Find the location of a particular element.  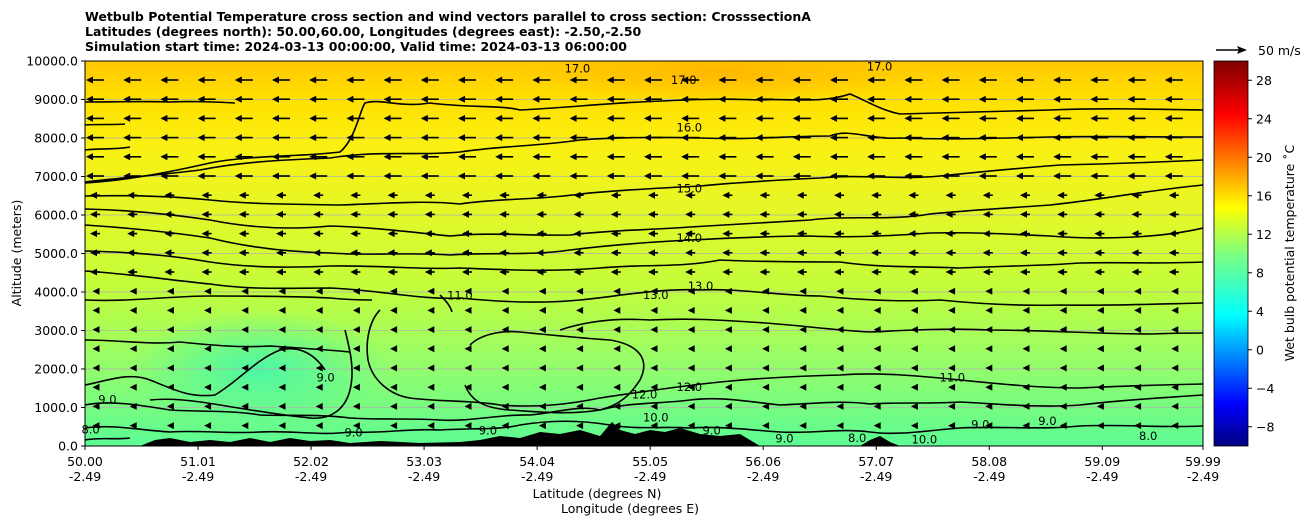

contour-label: 10.0 is located at coordinates (656, 417).